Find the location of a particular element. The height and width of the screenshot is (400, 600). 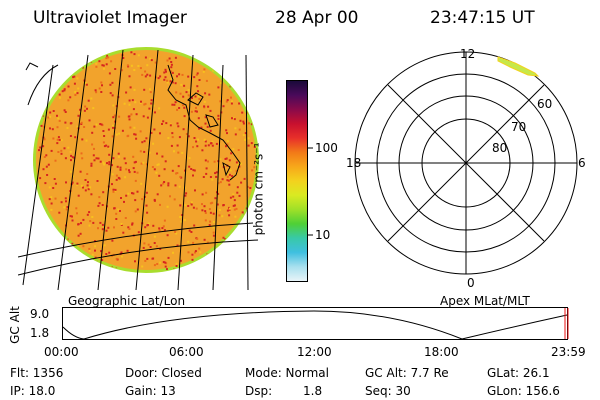

altitude-curve is located at coordinates (315, 325).